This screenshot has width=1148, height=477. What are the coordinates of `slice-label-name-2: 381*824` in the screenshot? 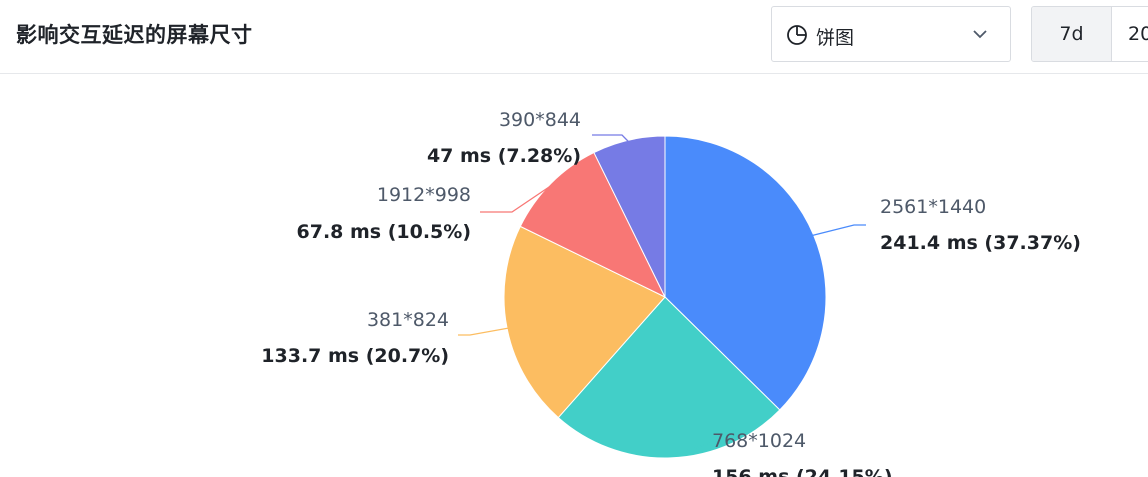 It's located at (408, 320).